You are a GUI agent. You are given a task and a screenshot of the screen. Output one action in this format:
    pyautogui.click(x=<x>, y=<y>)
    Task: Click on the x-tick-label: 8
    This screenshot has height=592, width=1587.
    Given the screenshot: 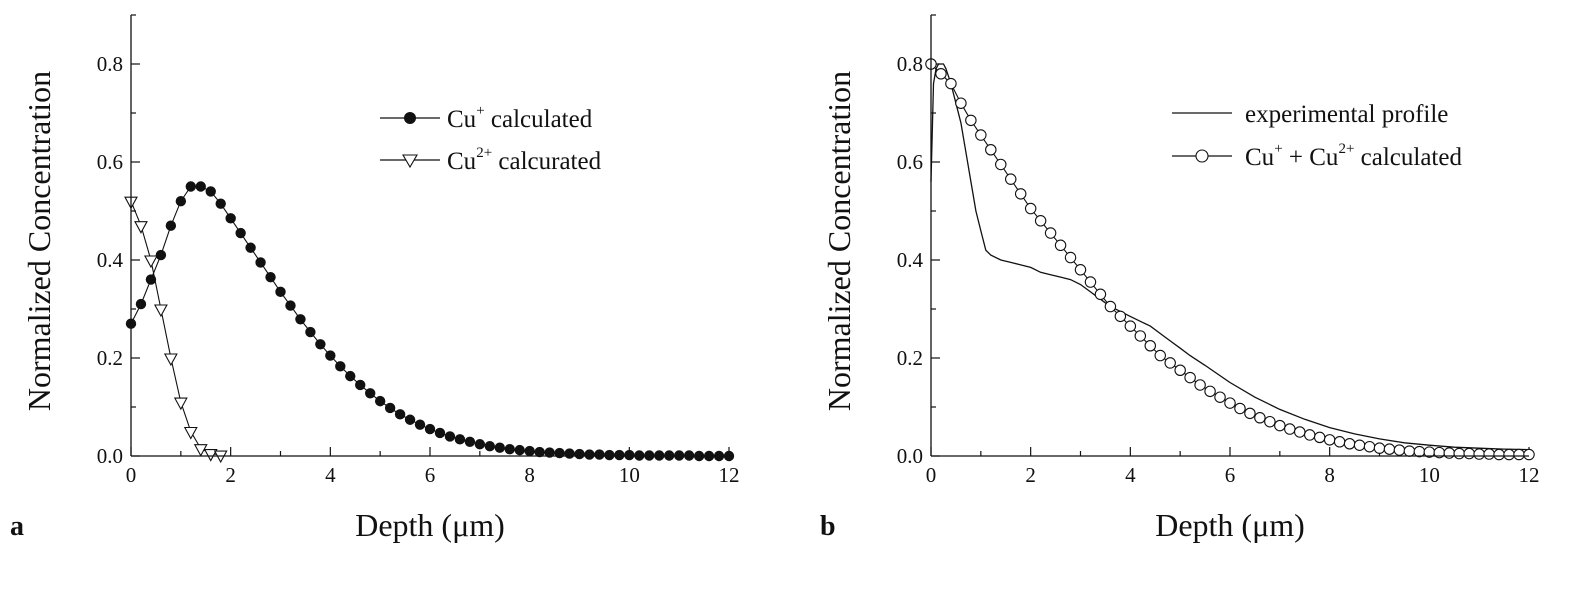 What is the action you would take?
    pyautogui.click(x=529, y=475)
    